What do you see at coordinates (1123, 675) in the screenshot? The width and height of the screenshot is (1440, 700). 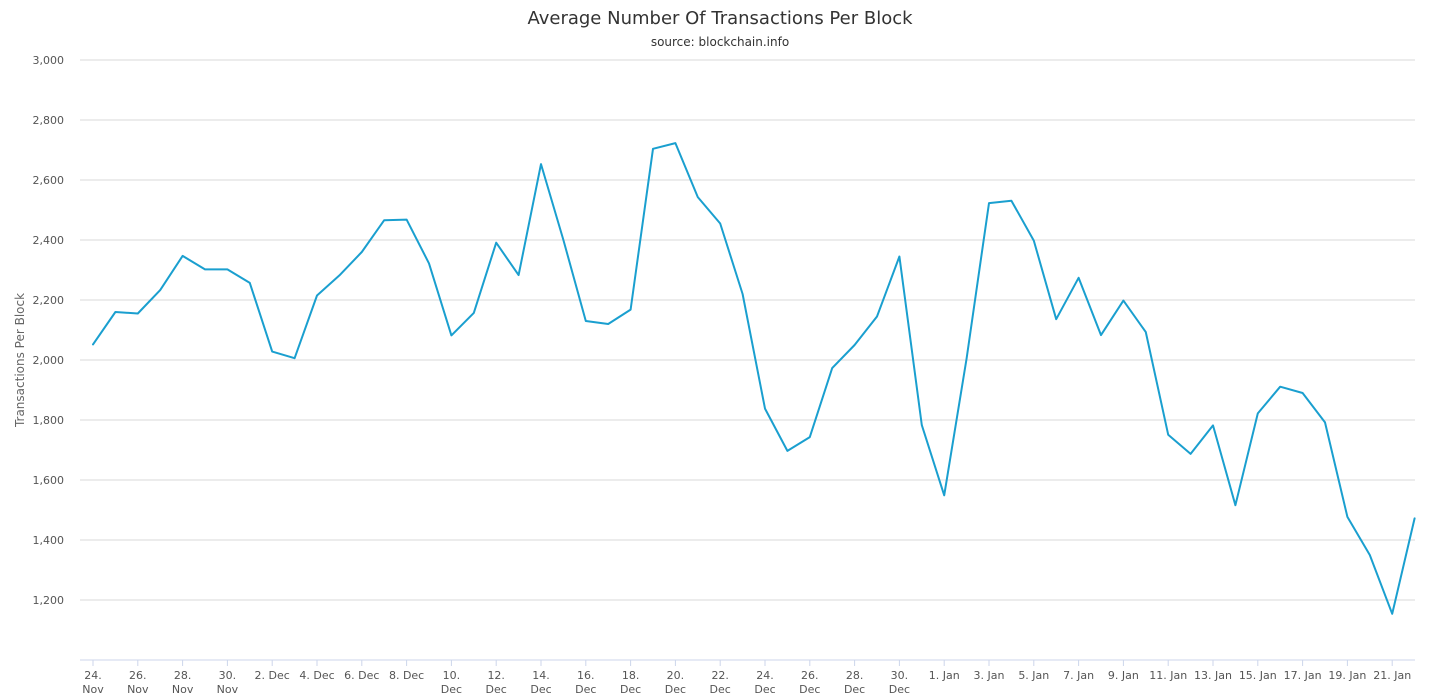 I see `x-tick-label: 9. Jan` at bounding box center [1123, 675].